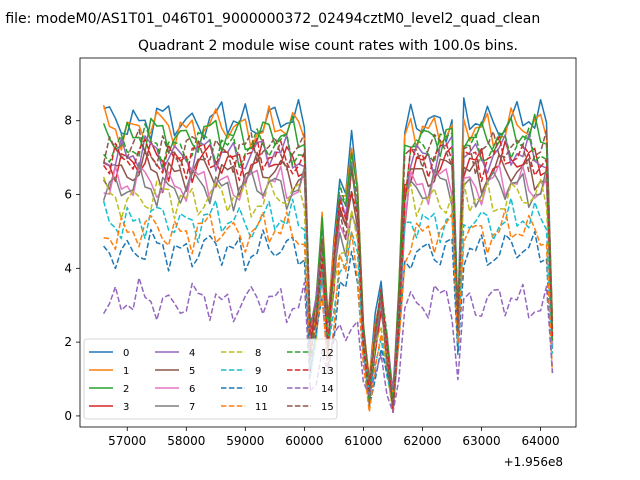  Describe the element at coordinates (192, 407) in the screenshot. I see `legend-label-7: 7` at that location.